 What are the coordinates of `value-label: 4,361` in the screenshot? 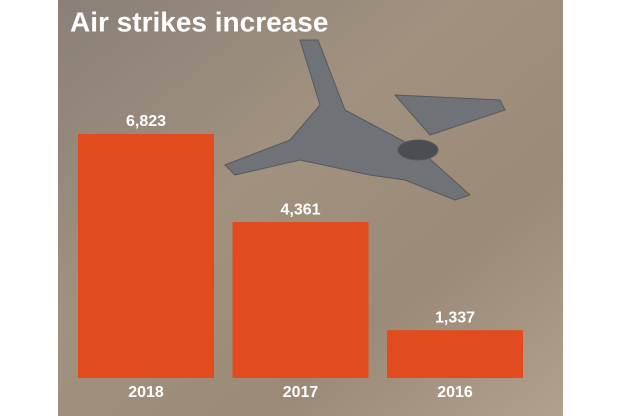 It's located at (300, 209).